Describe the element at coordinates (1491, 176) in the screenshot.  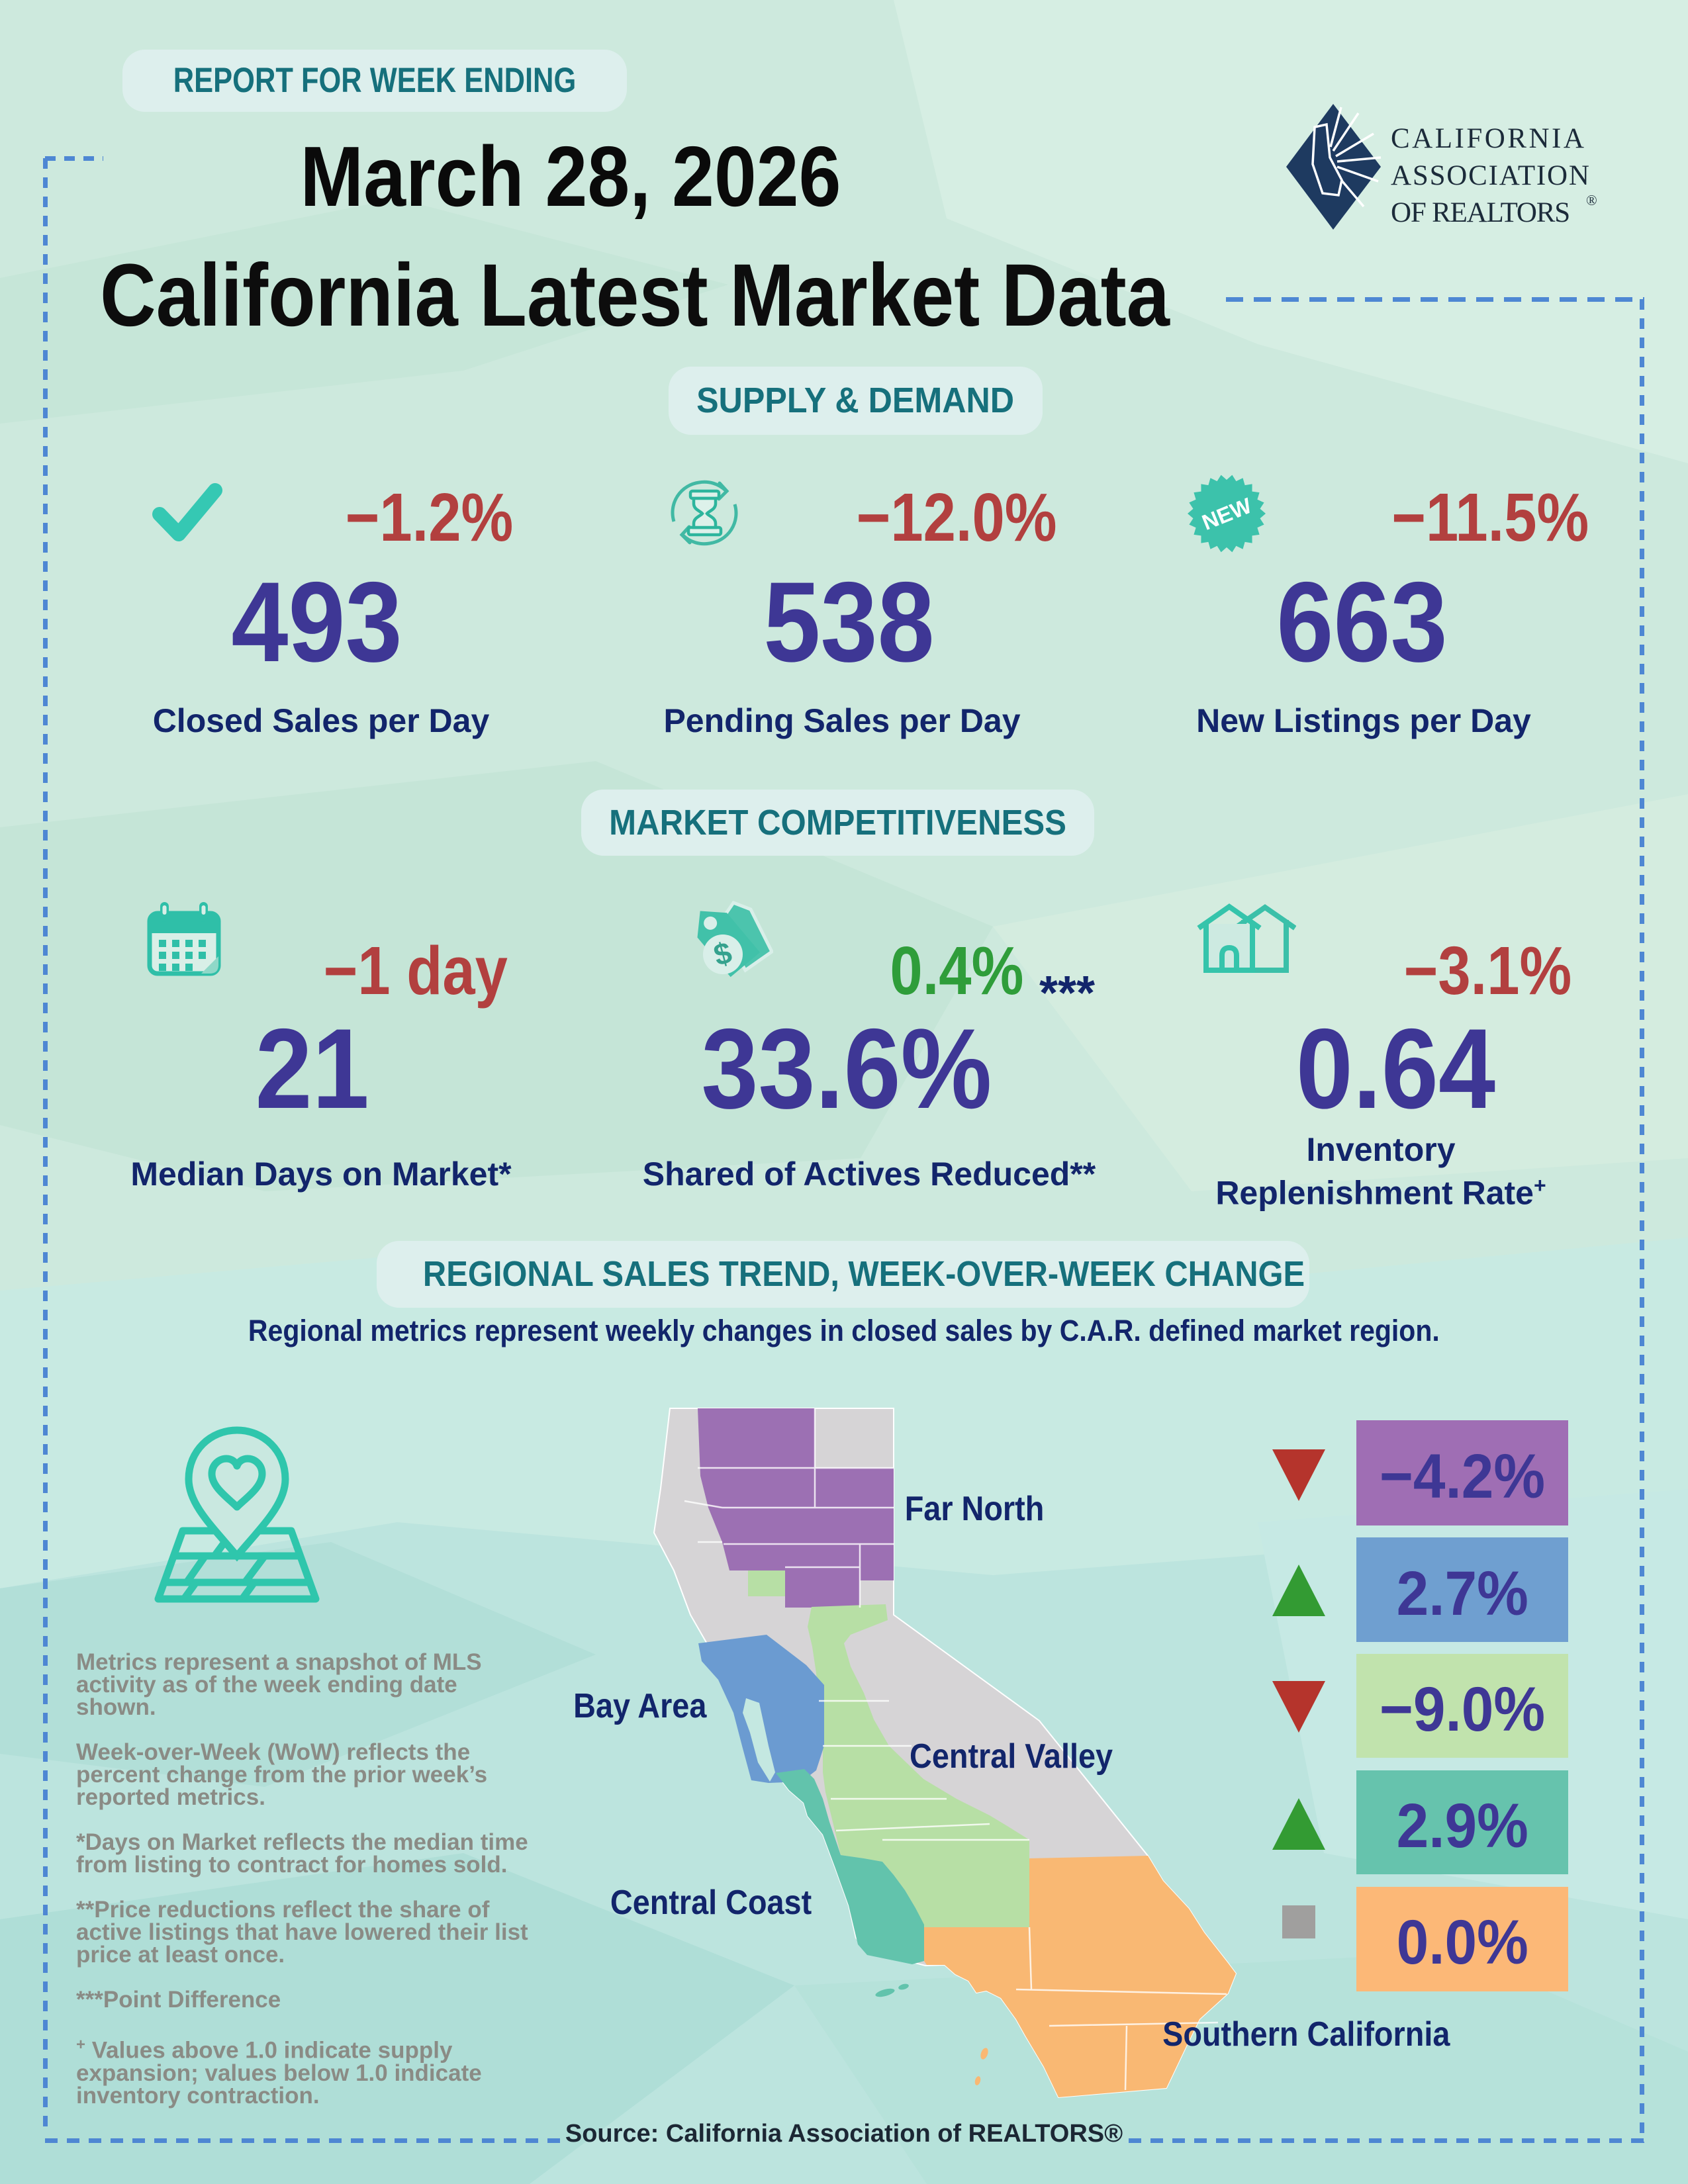
I see `svg-text: ASSOCIATION` at that location.